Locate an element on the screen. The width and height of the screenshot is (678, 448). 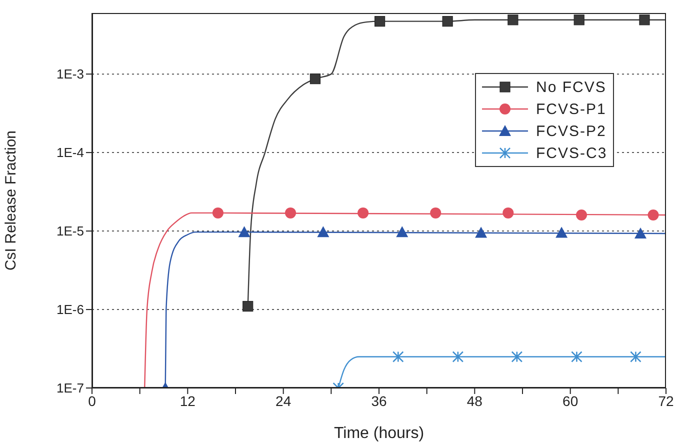
y-axis-title: CsI Release Fraction is located at coordinates (11, 200).